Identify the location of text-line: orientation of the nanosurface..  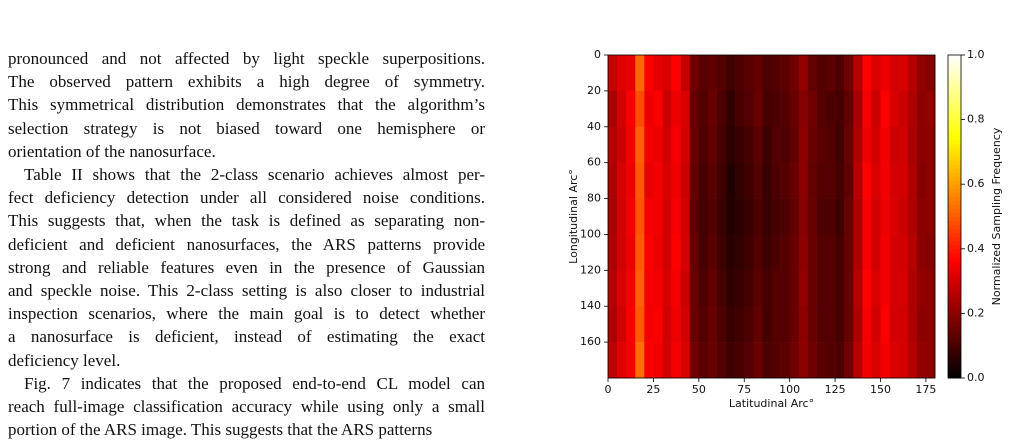
(112, 151).